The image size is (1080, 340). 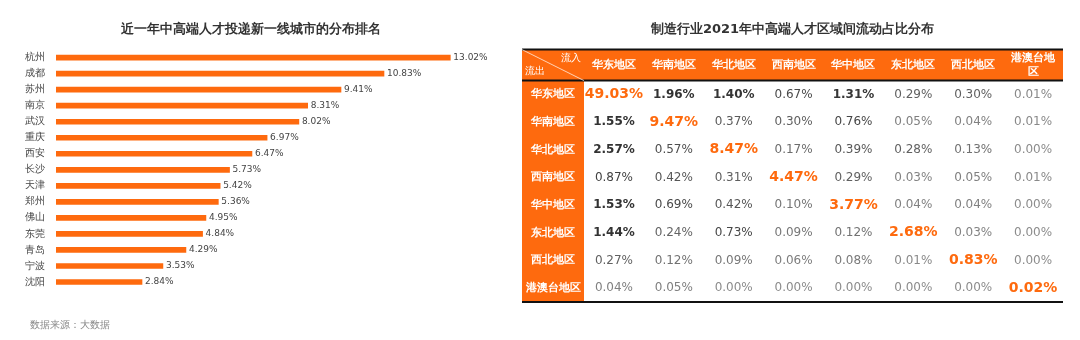 What do you see at coordinates (614, 231) in the screenshot?
I see `data-label: 1.44%` at bounding box center [614, 231].